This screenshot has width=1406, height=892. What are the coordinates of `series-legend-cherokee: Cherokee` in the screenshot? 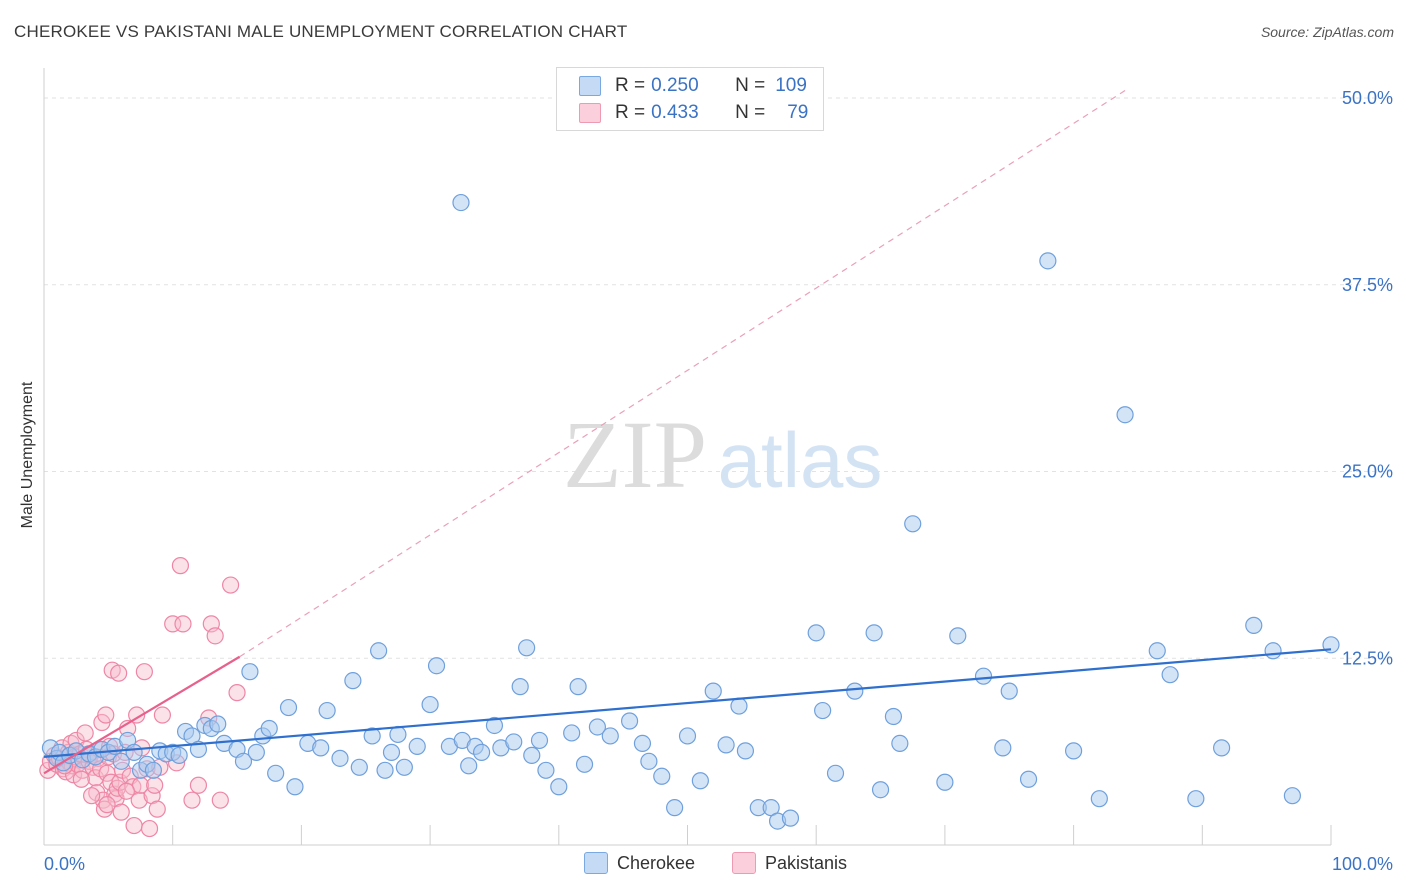 It's located at (639, 863).